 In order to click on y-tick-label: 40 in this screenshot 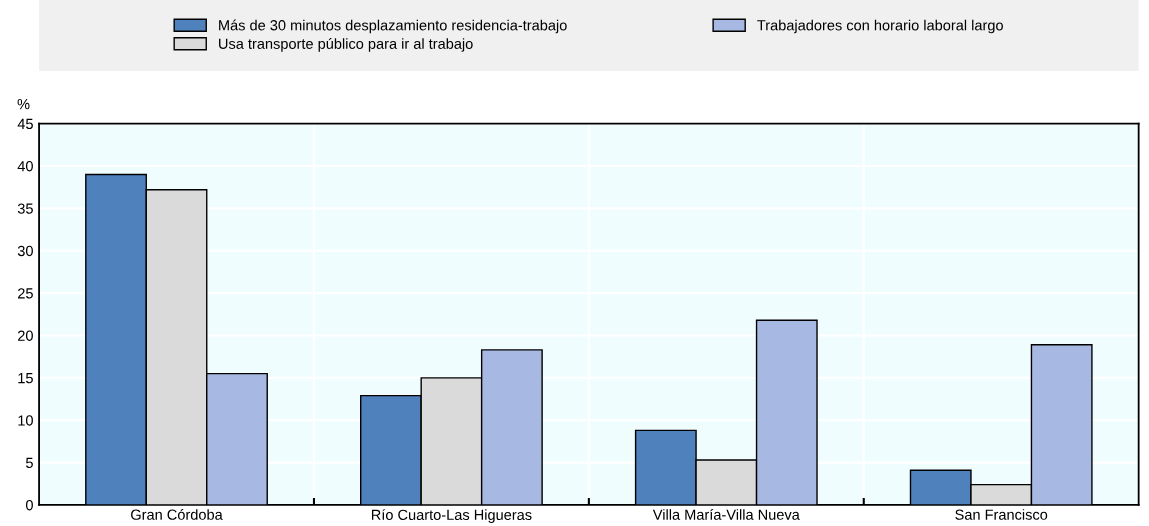, I will do `click(25, 166)`.